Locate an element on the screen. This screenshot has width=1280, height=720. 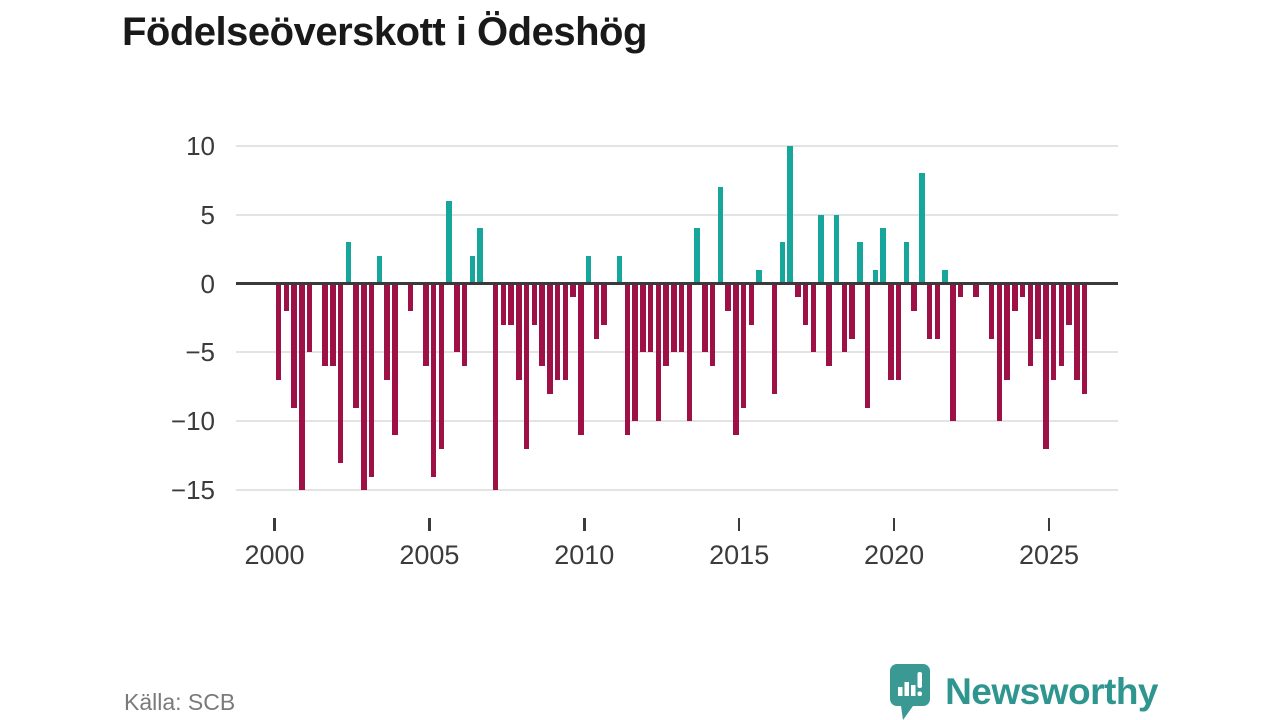
bar-2002Q2 is located at coordinates (348, 263).